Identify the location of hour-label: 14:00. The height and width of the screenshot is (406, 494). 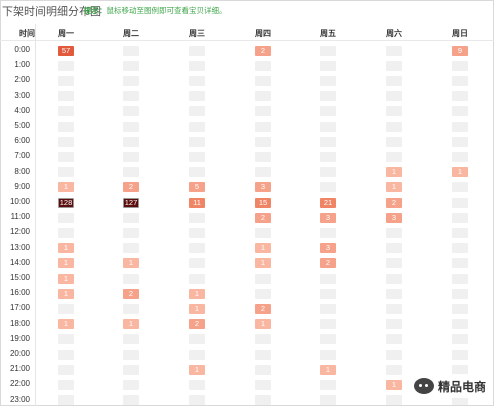
(19, 262).